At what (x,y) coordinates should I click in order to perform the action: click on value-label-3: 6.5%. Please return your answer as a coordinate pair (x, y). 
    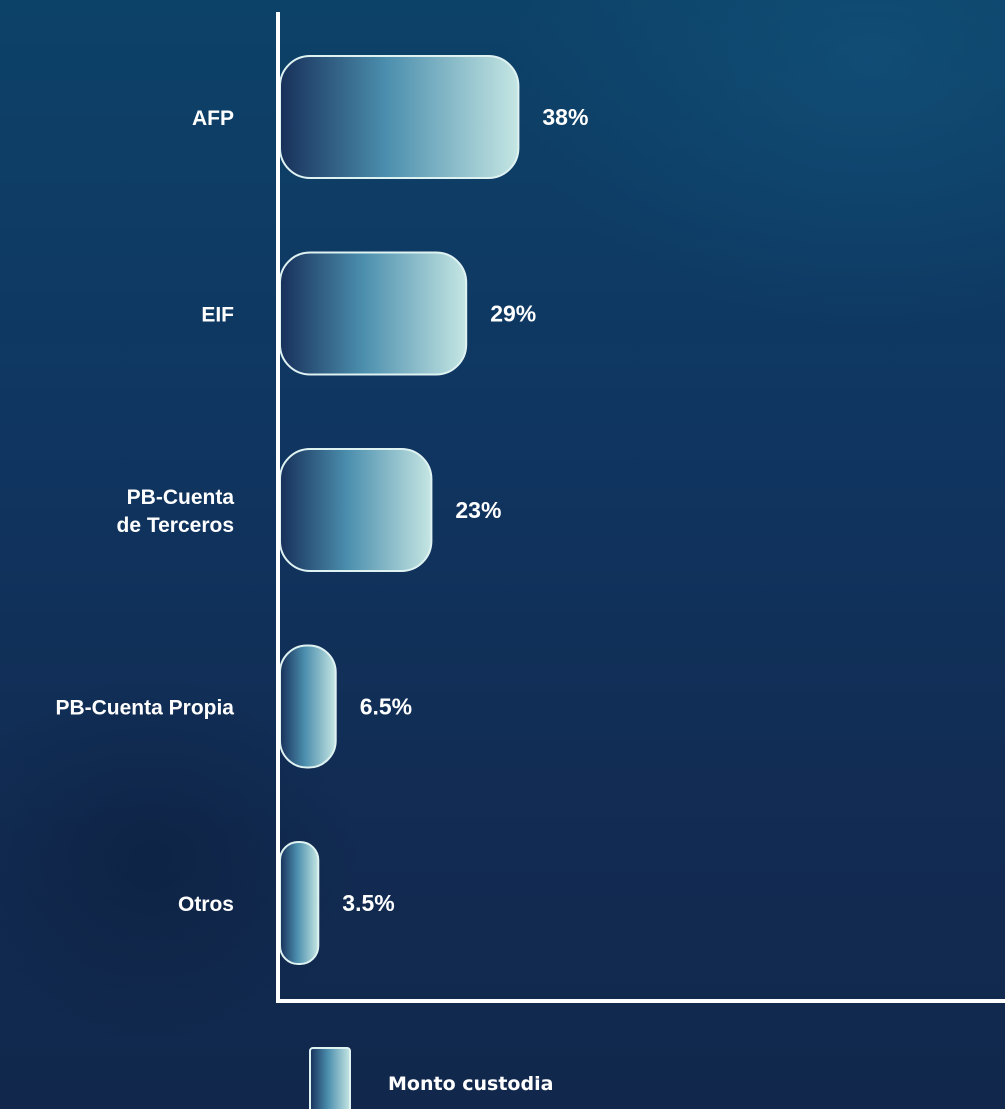
    Looking at the image, I should click on (386, 707).